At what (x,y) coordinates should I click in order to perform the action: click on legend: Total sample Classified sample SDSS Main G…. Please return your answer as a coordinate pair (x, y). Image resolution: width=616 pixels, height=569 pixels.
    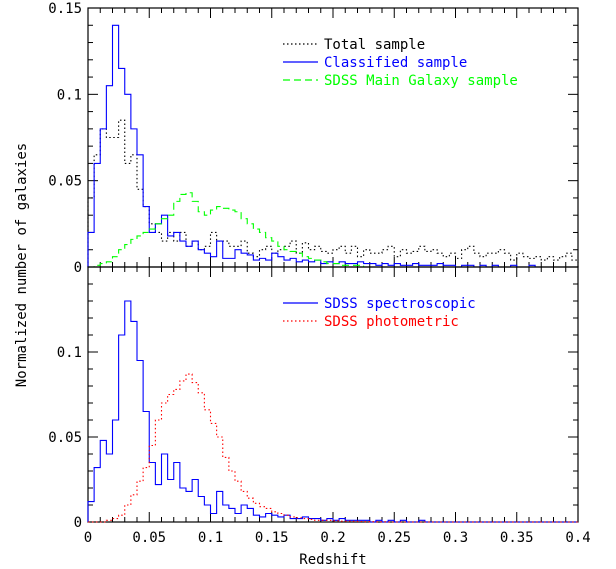
    Looking at the image, I should click on (400, 63).